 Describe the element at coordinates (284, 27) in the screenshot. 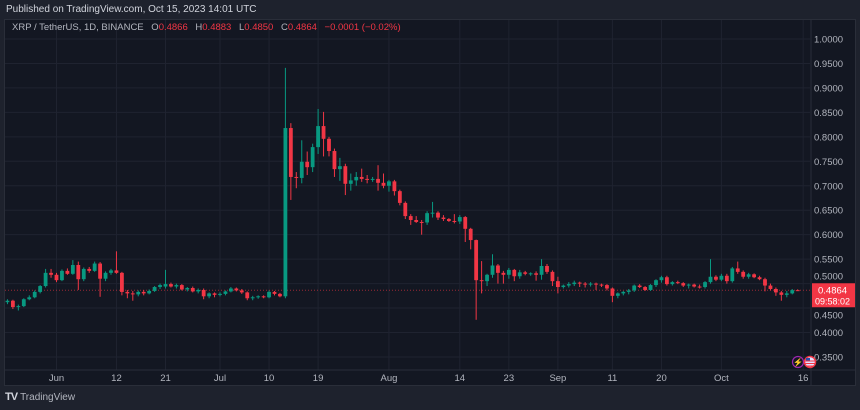

I see `close-label: C` at that location.